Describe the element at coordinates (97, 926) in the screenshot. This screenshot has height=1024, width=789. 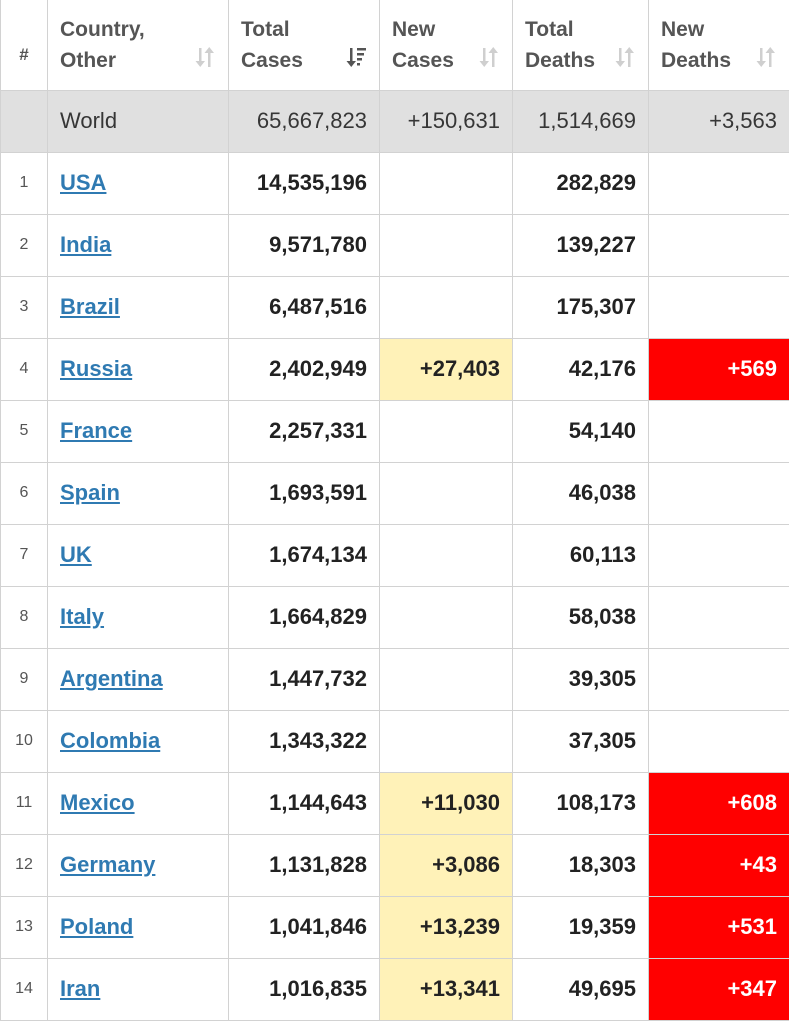
I see `country-link: Poland` at that location.